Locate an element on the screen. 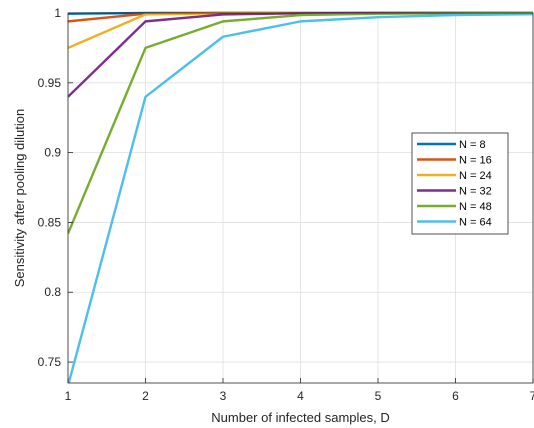 The height and width of the screenshot is (428, 534). y-tick-label: 0.75 is located at coordinates (50, 362).